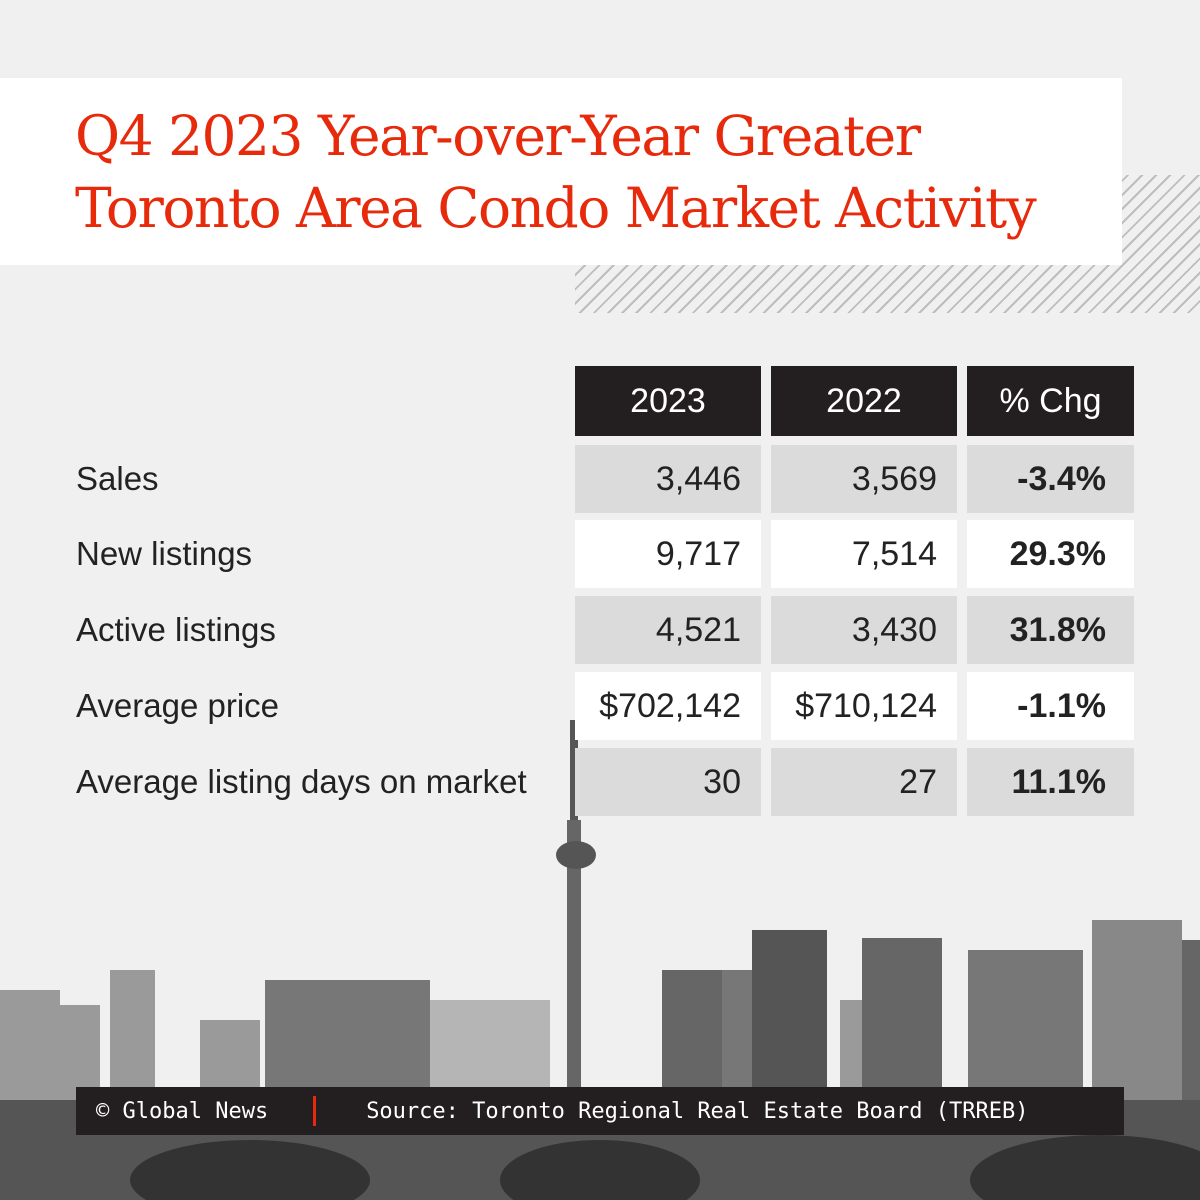 The height and width of the screenshot is (1200, 1200). I want to click on title-line-1: Q4 2023 Year-over-Year Greater, so click(498, 136).